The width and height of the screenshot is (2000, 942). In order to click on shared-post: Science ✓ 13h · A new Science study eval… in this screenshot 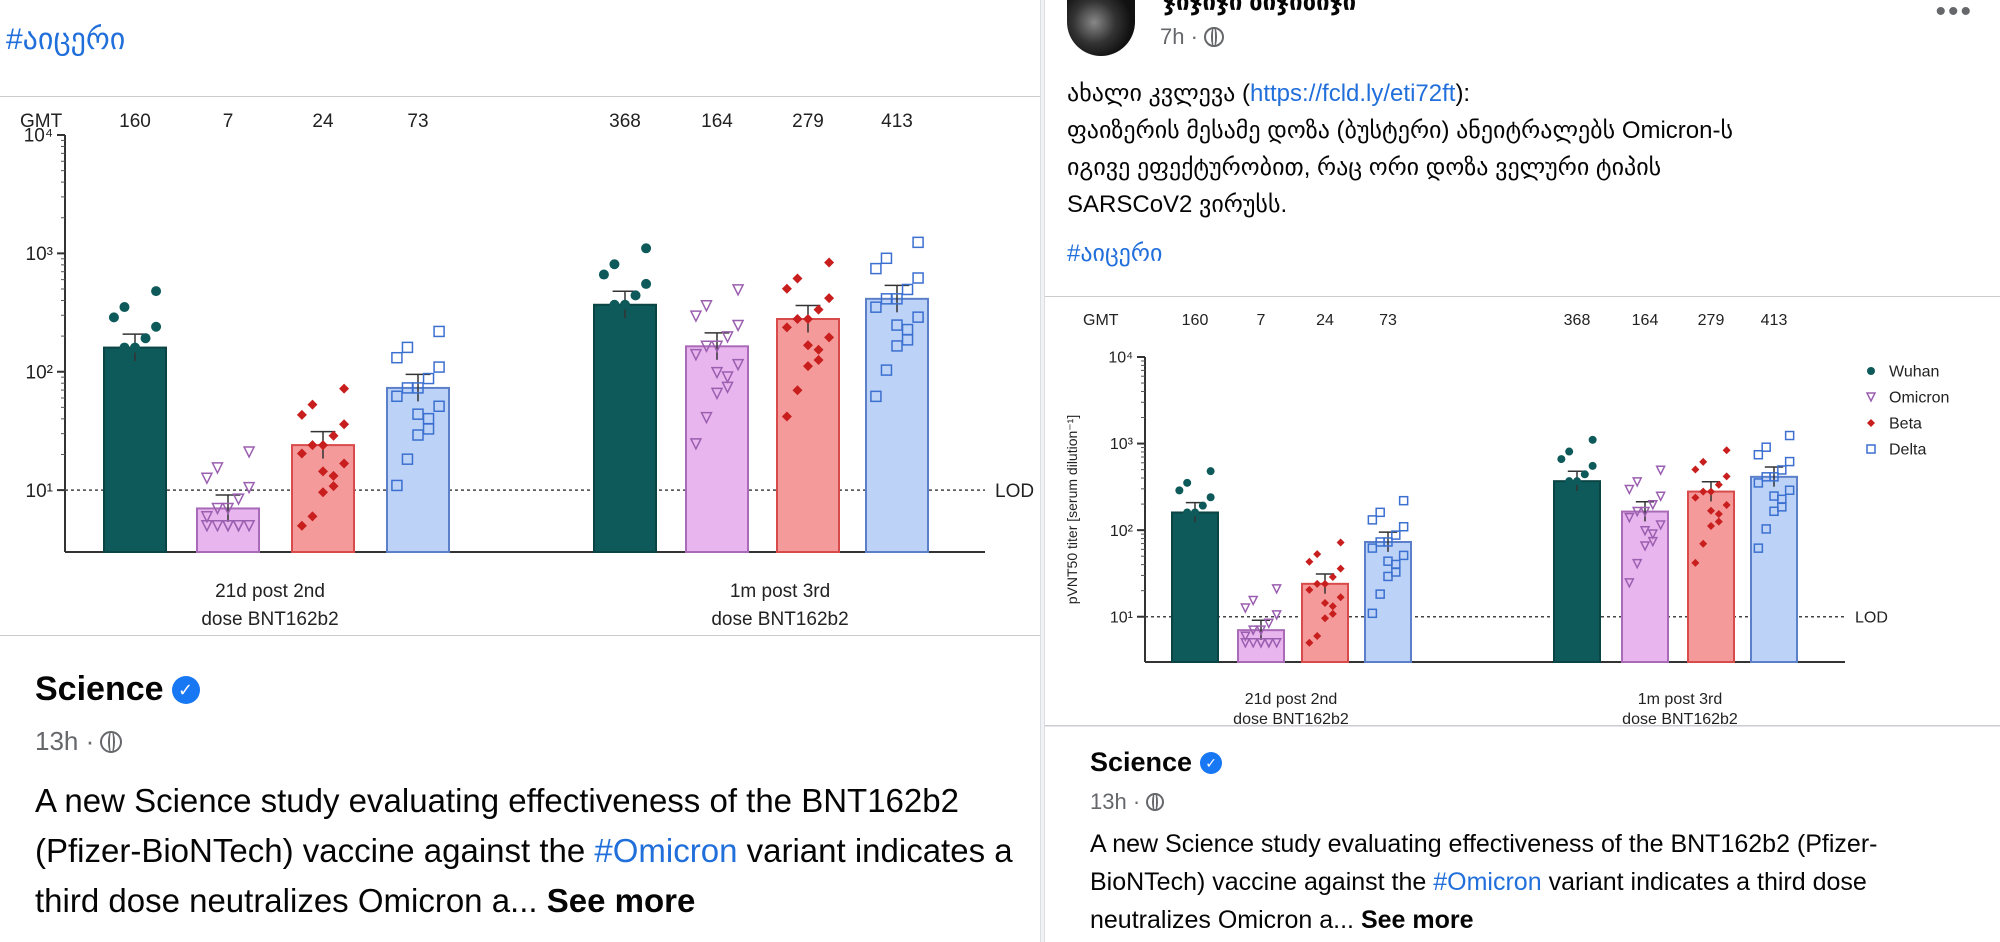, I will do `click(1522, 834)`.